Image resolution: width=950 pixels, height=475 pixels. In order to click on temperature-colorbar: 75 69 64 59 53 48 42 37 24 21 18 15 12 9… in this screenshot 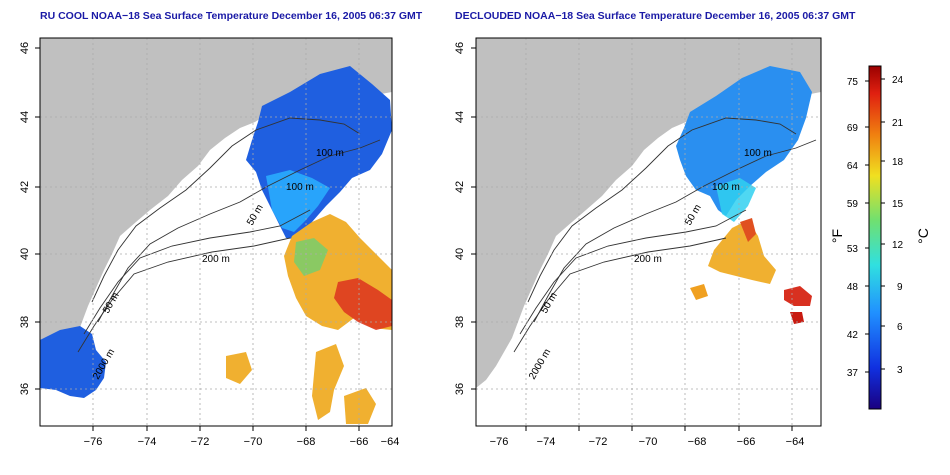, I will do `click(880, 237)`.